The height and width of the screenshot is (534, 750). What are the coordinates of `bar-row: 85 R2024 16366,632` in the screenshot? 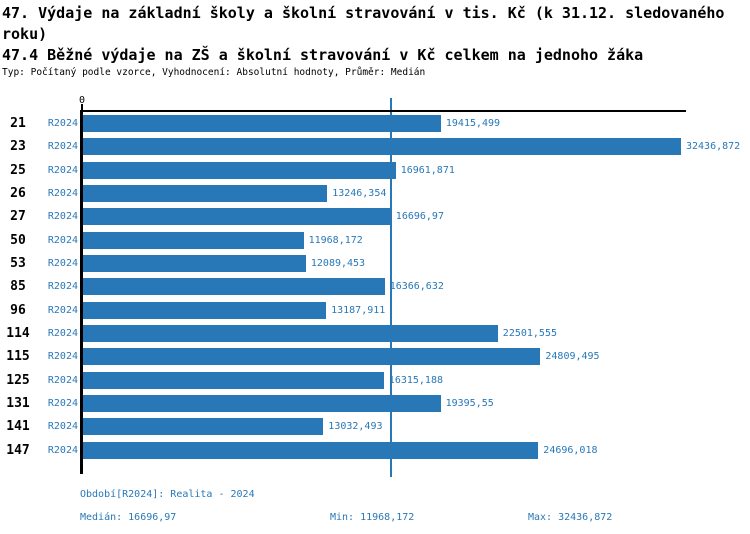 It's located at (375, 286).